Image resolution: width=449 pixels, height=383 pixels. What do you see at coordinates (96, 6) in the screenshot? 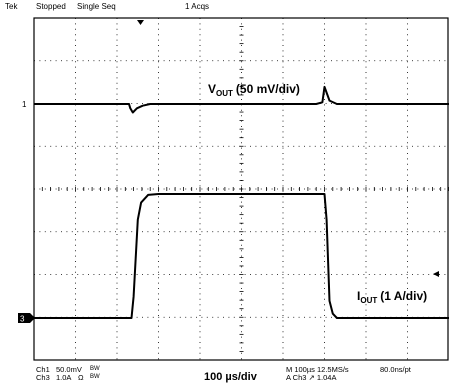
I see `sequence-mode: Single Seq` at bounding box center [96, 6].